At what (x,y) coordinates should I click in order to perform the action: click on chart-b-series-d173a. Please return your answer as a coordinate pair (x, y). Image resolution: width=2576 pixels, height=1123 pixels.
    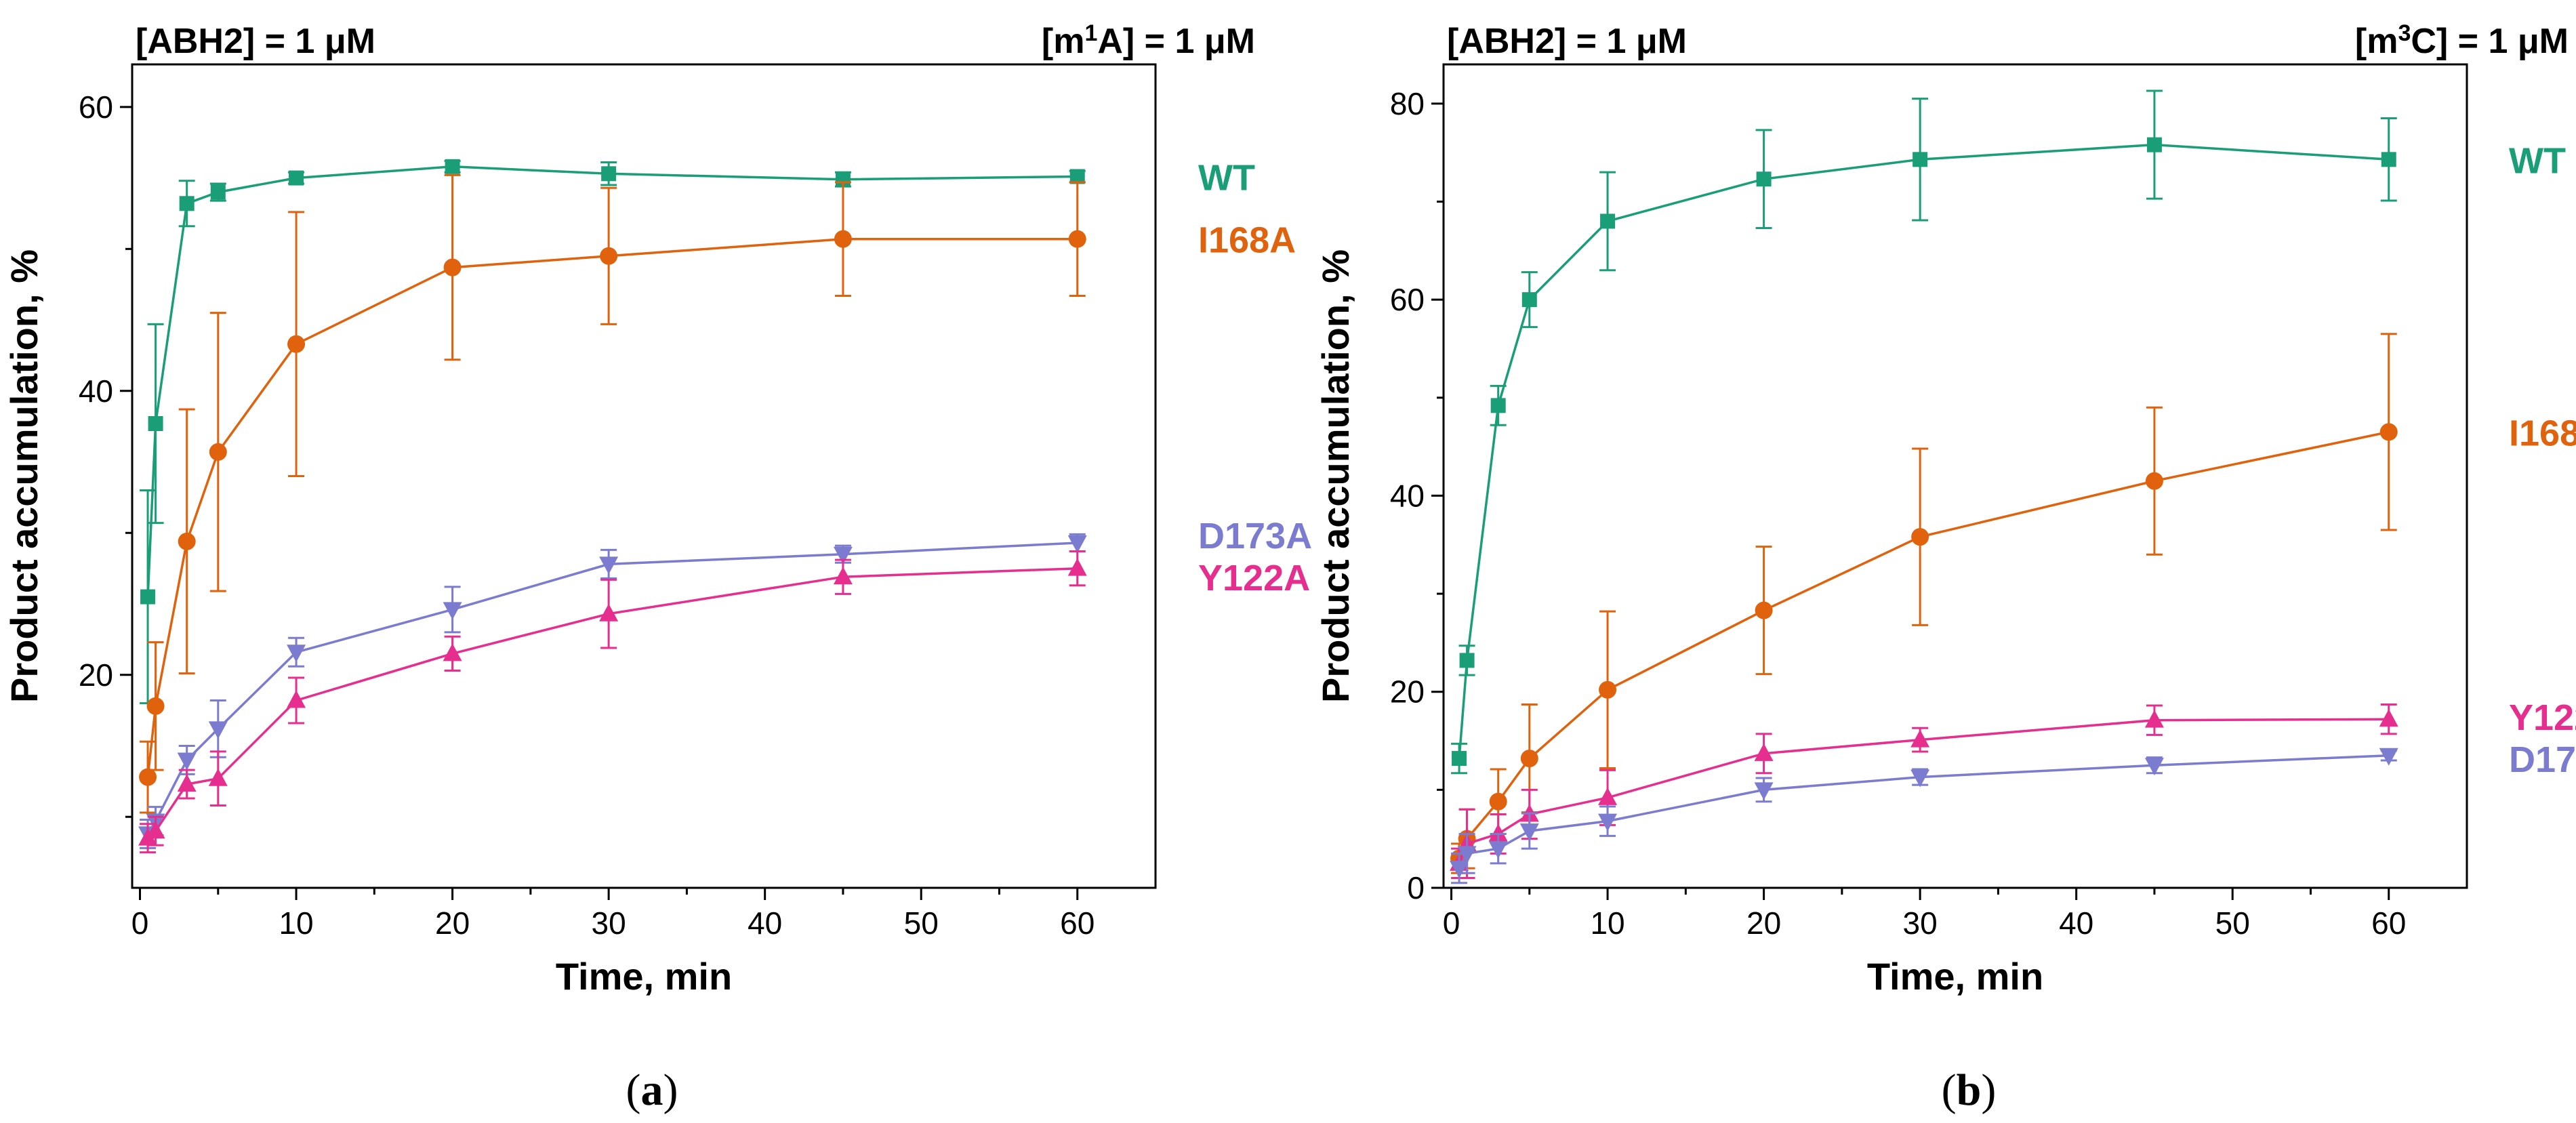
    Looking at the image, I should click on (1924, 816).